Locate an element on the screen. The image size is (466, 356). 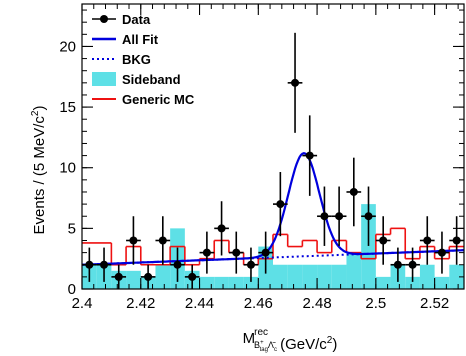
generic-mc-histogram is located at coordinates (273, 246).